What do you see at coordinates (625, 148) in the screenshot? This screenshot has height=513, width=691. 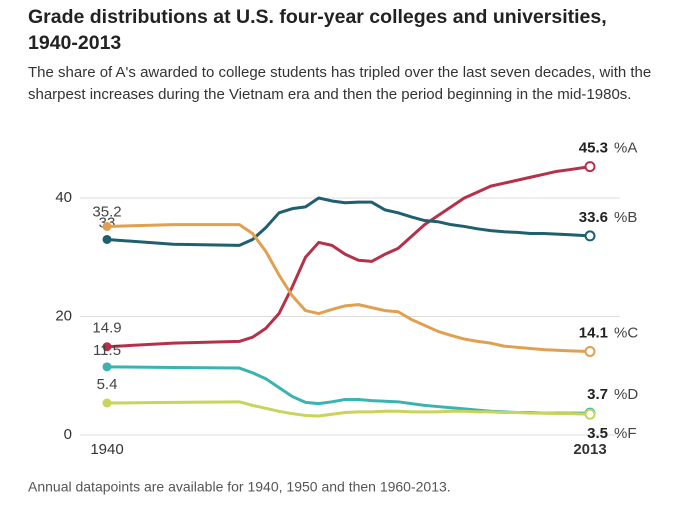 I see `series-name: %A` at bounding box center [625, 148].